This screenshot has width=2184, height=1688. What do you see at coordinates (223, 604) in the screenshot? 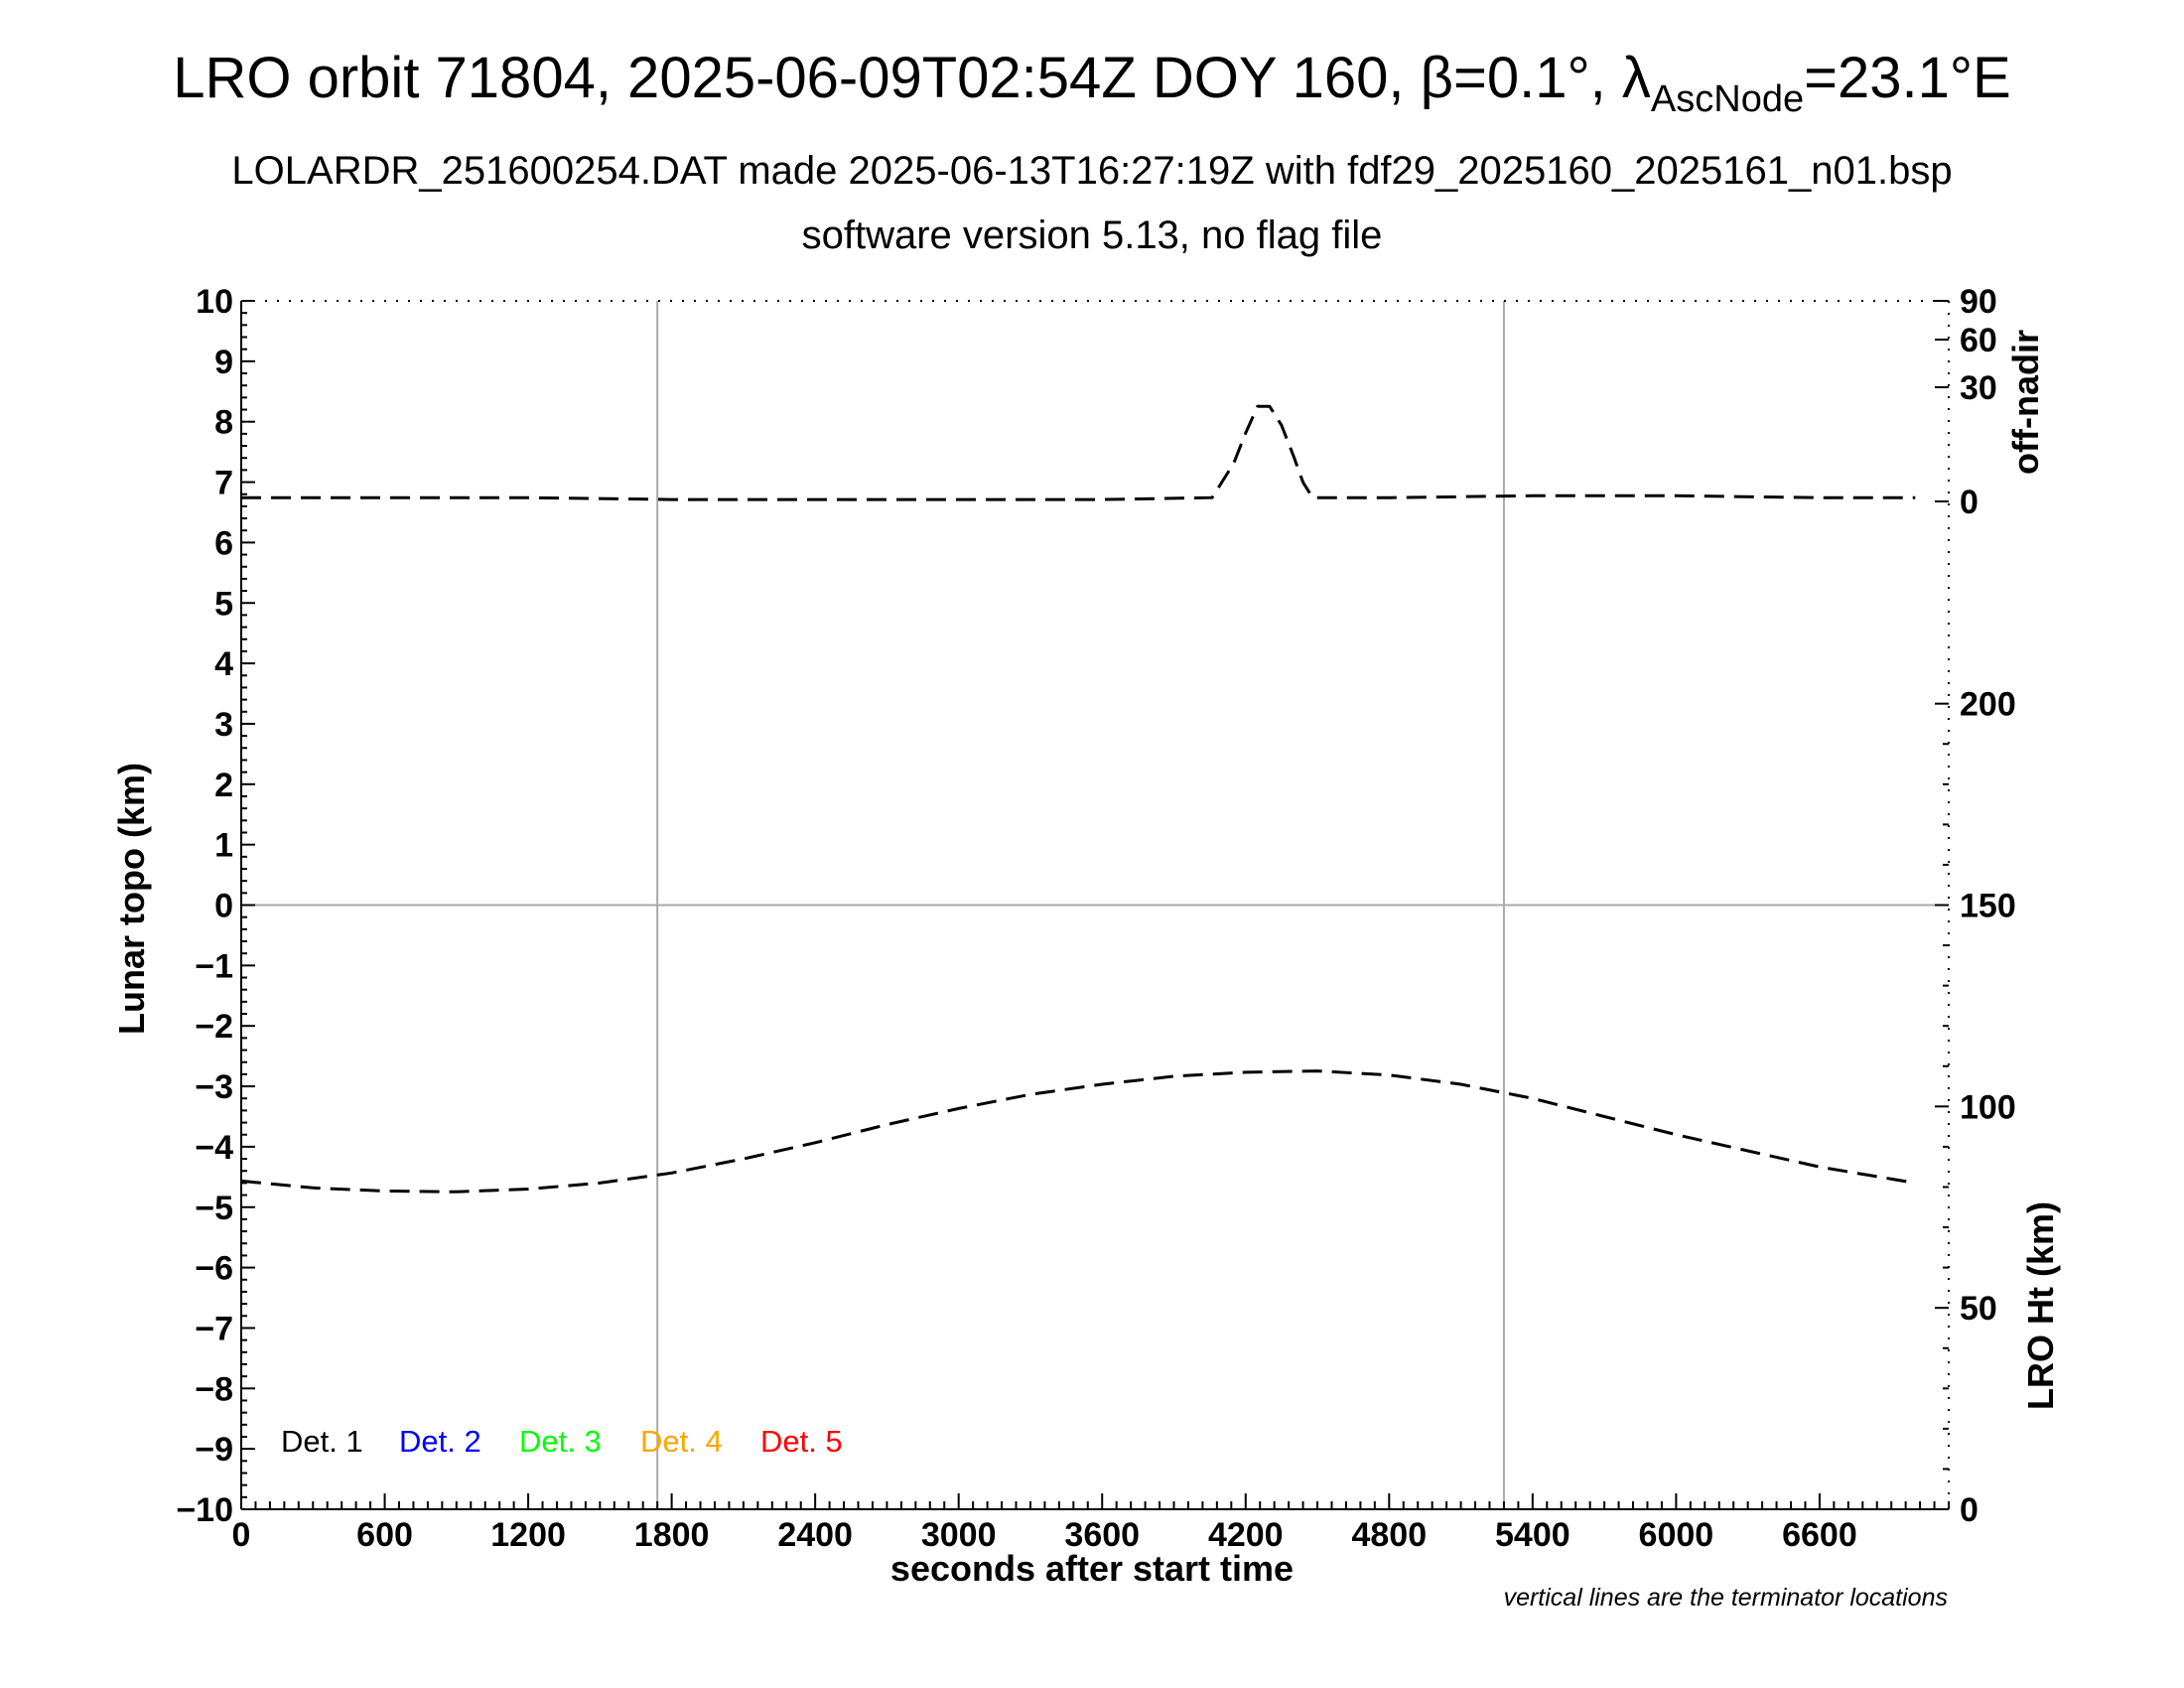
I see `y-tick-label-left: 5` at bounding box center [223, 604].